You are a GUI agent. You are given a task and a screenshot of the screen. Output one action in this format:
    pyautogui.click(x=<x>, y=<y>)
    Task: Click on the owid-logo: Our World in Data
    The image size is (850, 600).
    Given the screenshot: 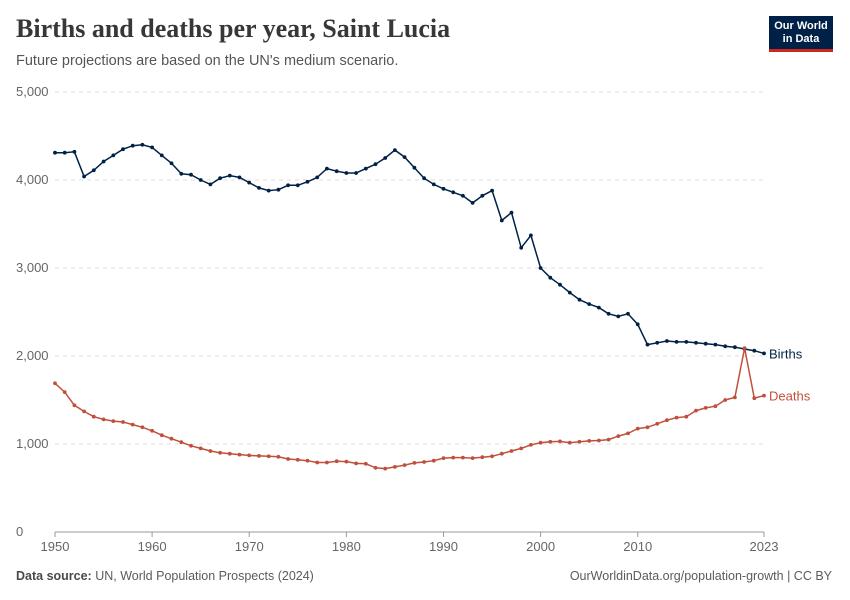 What is the action you would take?
    pyautogui.click(x=801, y=34)
    